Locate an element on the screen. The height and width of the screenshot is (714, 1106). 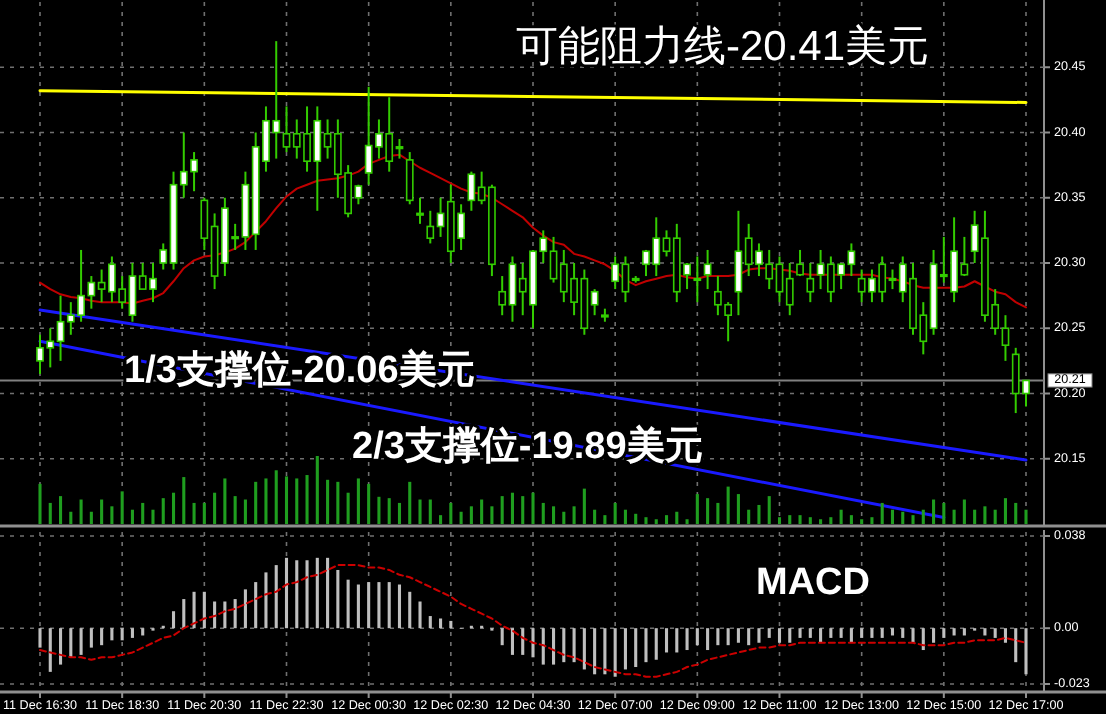
annotation: MACD is located at coordinates (813, 583).